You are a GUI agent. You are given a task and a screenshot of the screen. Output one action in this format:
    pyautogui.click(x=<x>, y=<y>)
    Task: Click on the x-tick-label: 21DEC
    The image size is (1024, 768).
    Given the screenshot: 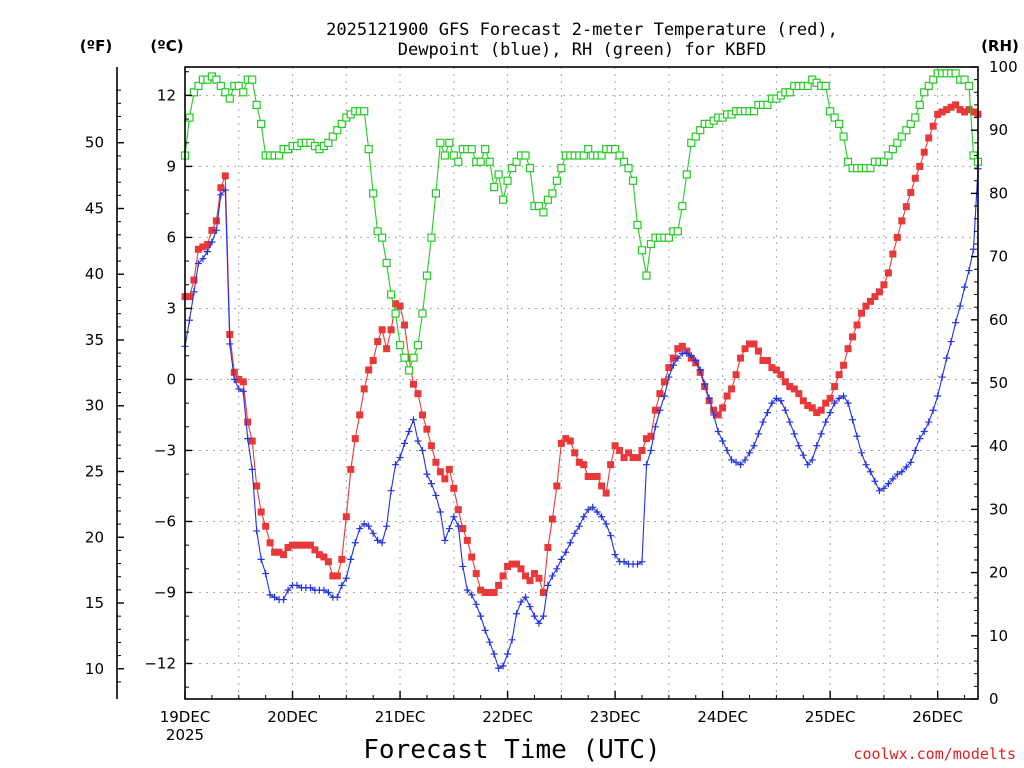 What is the action you would take?
    pyautogui.click(x=400, y=717)
    